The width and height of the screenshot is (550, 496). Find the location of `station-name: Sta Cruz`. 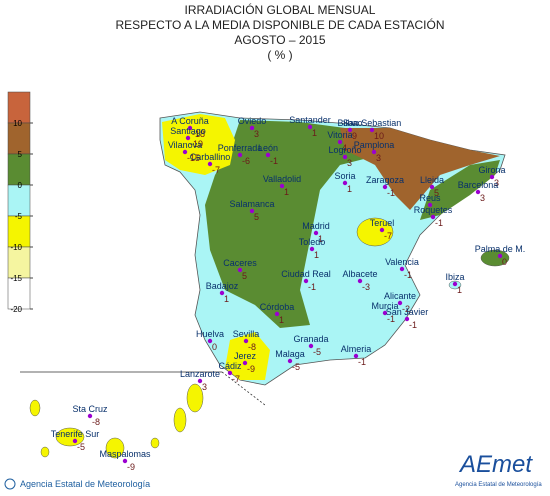

station-name: Sta Cruz is located at coordinates (90, 409).